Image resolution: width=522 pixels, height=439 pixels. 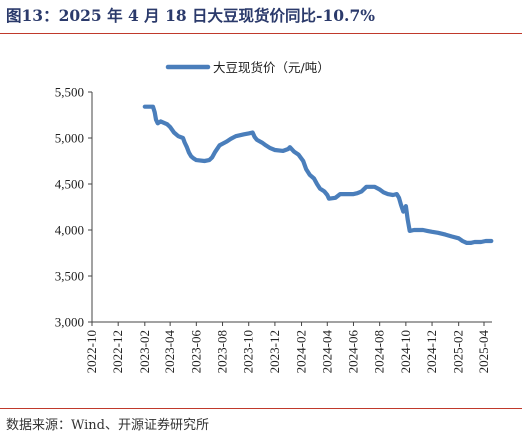 What do you see at coordinates (431, 351) in the screenshot?
I see `x-tick-label: 2024-12` at bounding box center [431, 351].